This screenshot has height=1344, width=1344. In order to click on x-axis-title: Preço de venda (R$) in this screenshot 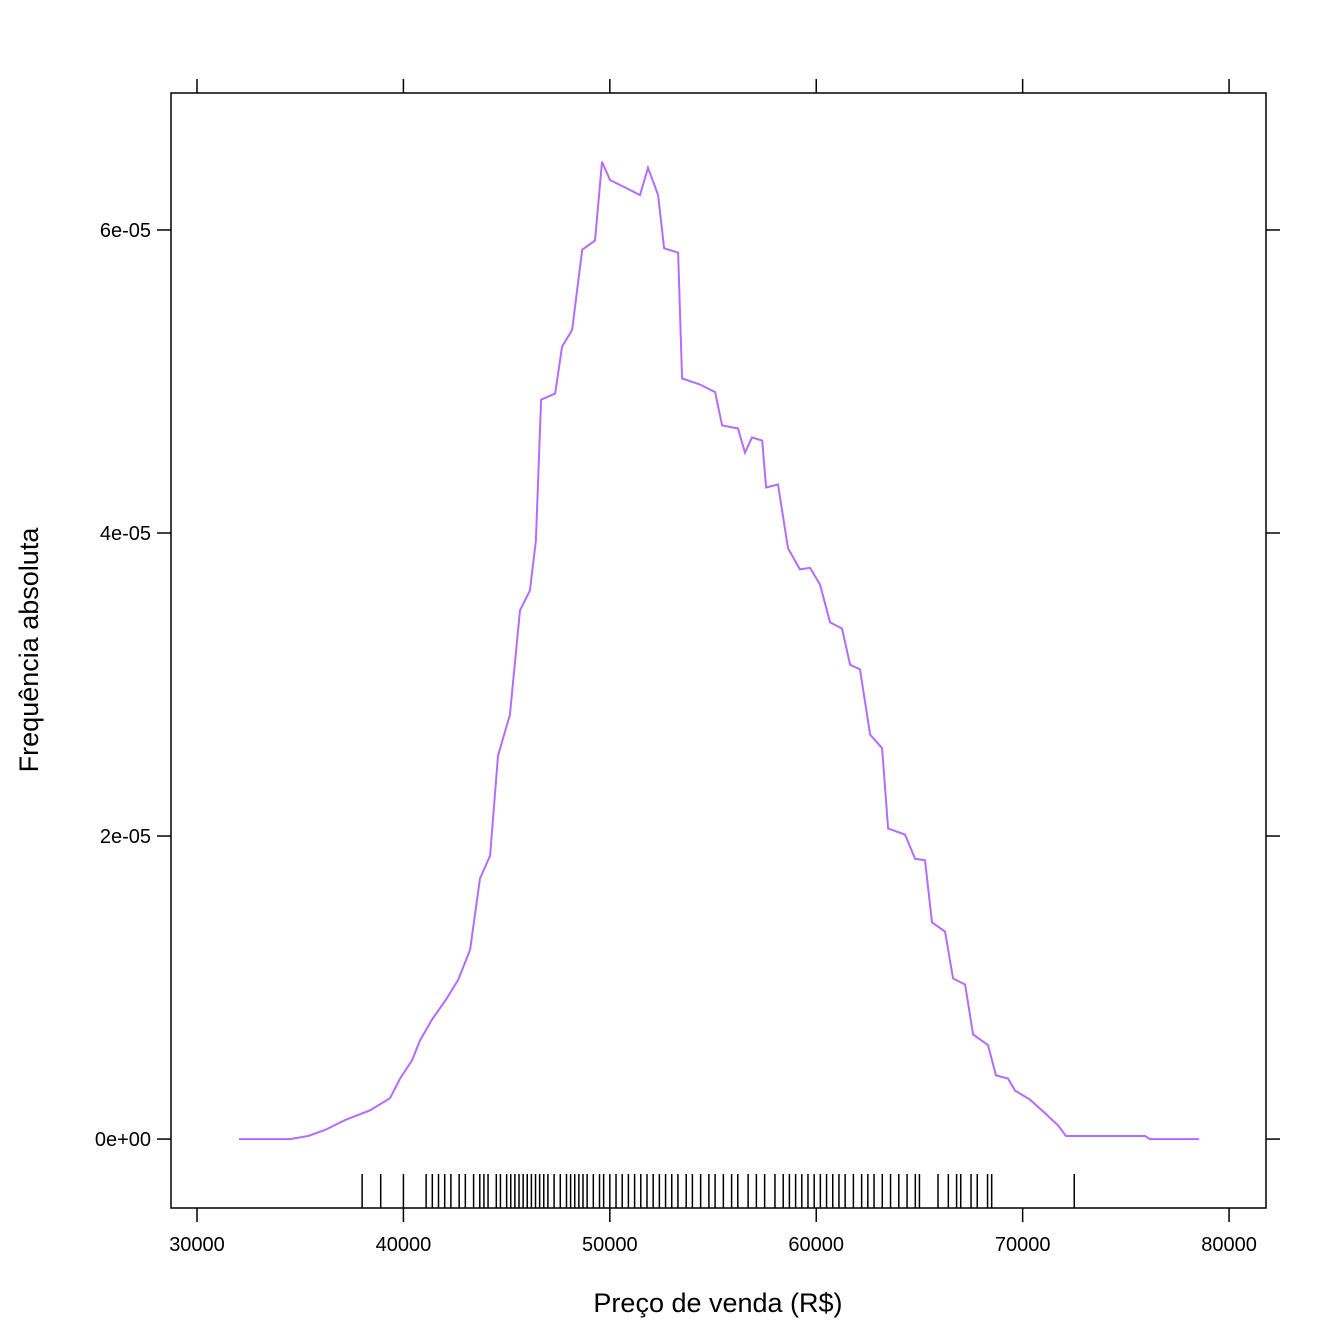, I will do `click(717, 1303)`.